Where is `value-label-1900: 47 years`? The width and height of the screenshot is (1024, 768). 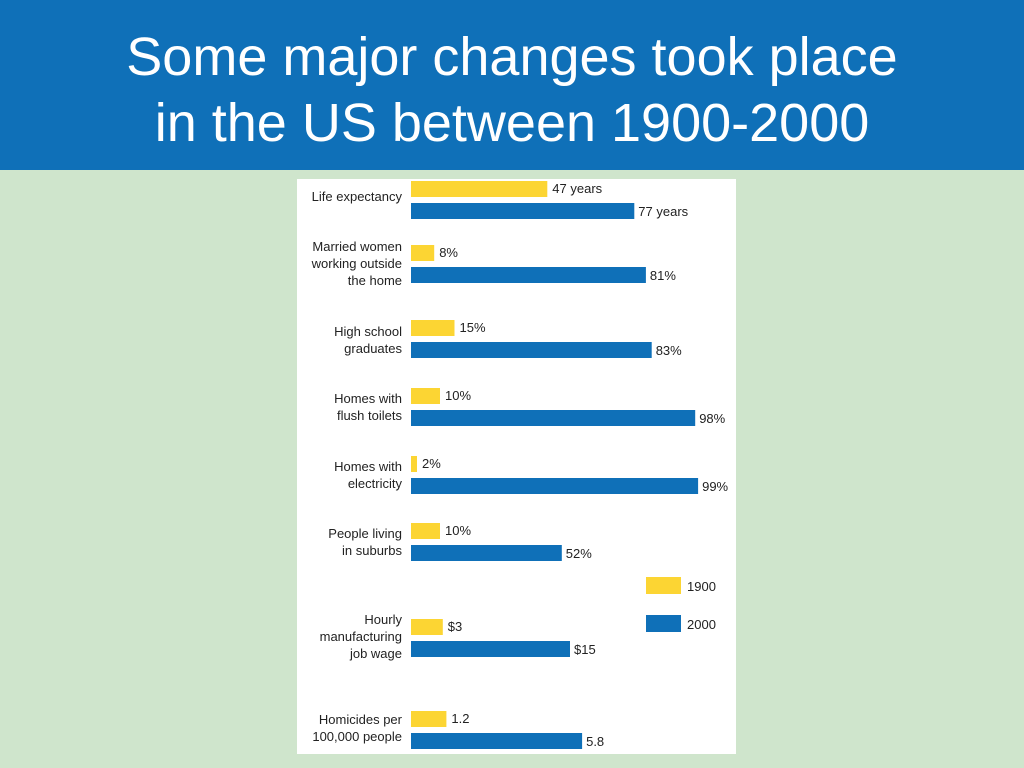
value-label-1900: 47 years is located at coordinates (577, 188).